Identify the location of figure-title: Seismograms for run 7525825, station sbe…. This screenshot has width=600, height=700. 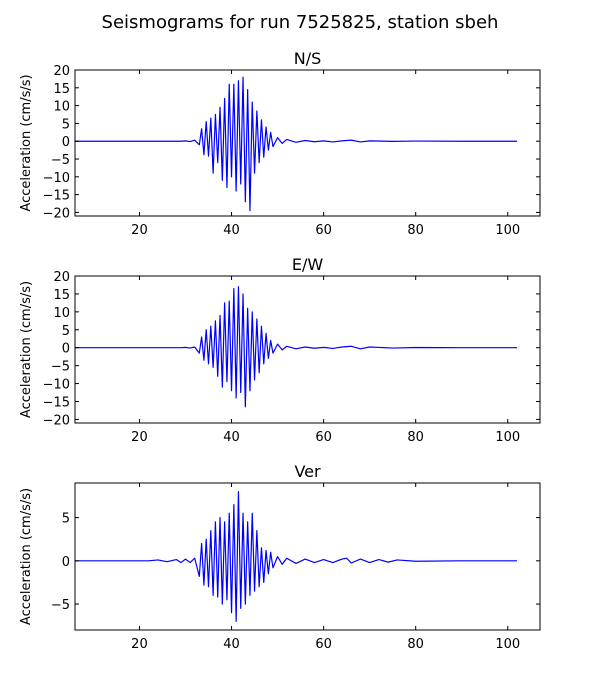
(300, 22).